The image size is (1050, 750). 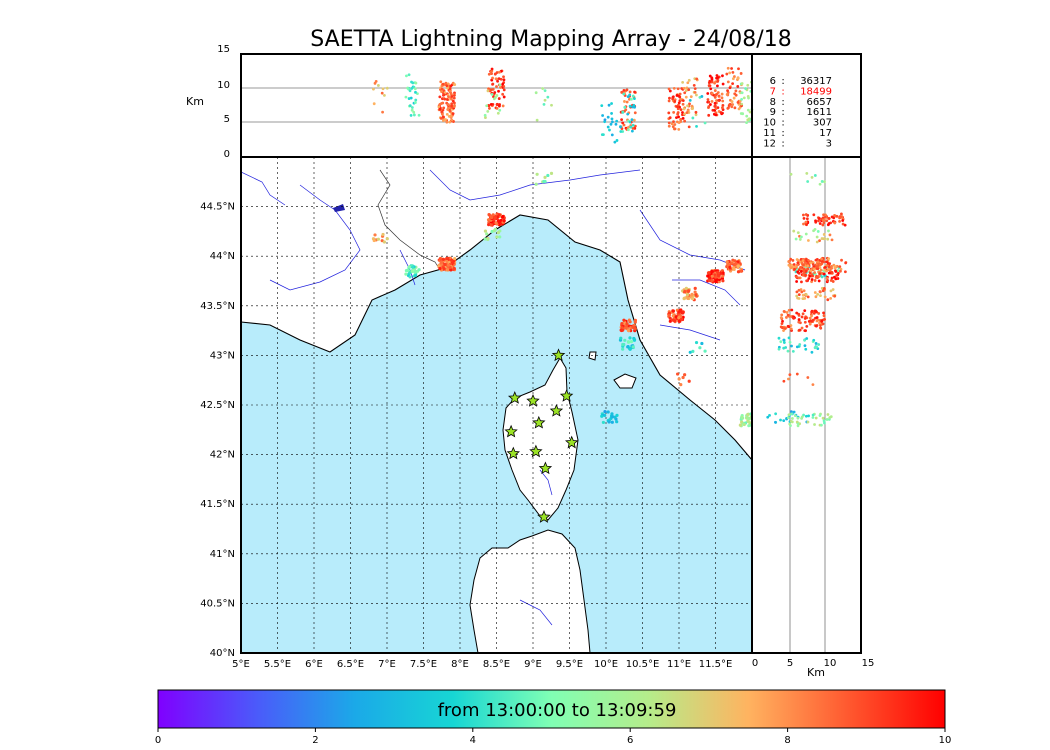 What do you see at coordinates (830, 663) in the screenshot?
I see `side-xtick-10: 10` at bounding box center [830, 663].